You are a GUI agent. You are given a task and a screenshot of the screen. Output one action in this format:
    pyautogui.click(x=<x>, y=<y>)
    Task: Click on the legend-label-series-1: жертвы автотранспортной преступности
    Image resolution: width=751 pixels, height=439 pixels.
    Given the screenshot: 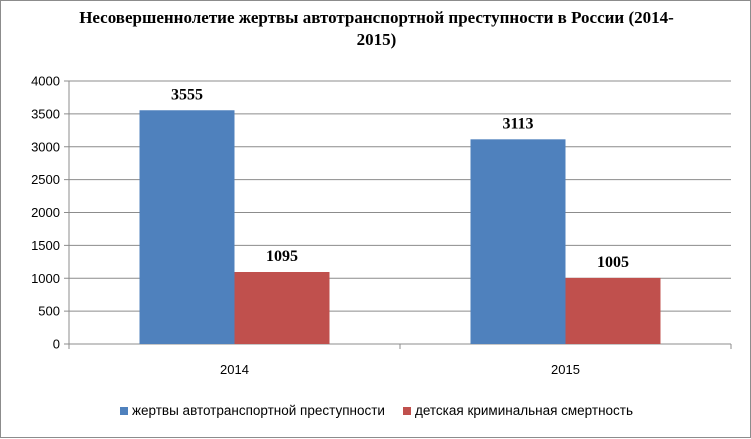 What is the action you would take?
    pyautogui.click(x=258, y=410)
    